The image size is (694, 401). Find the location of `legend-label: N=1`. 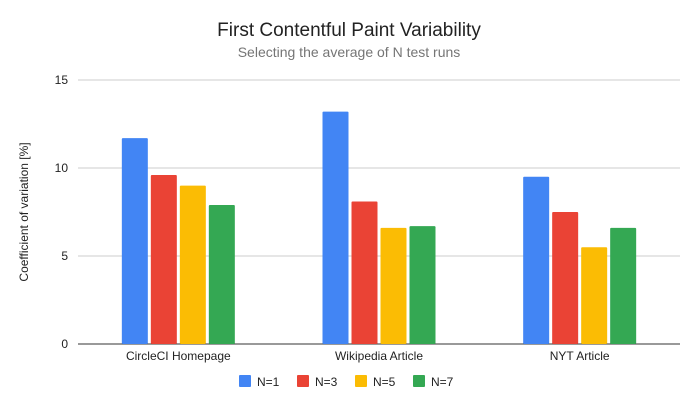

legend-label: N=1 is located at coordinates (268, 382).